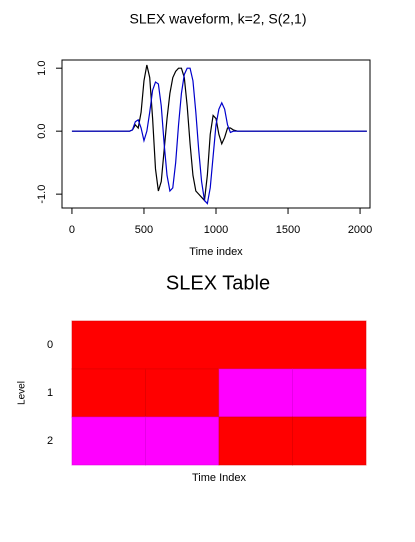 The image size is (415, 542). I want to click on chart-title: SLEX waveform, k=2, S(2,1), so click(217, 19).